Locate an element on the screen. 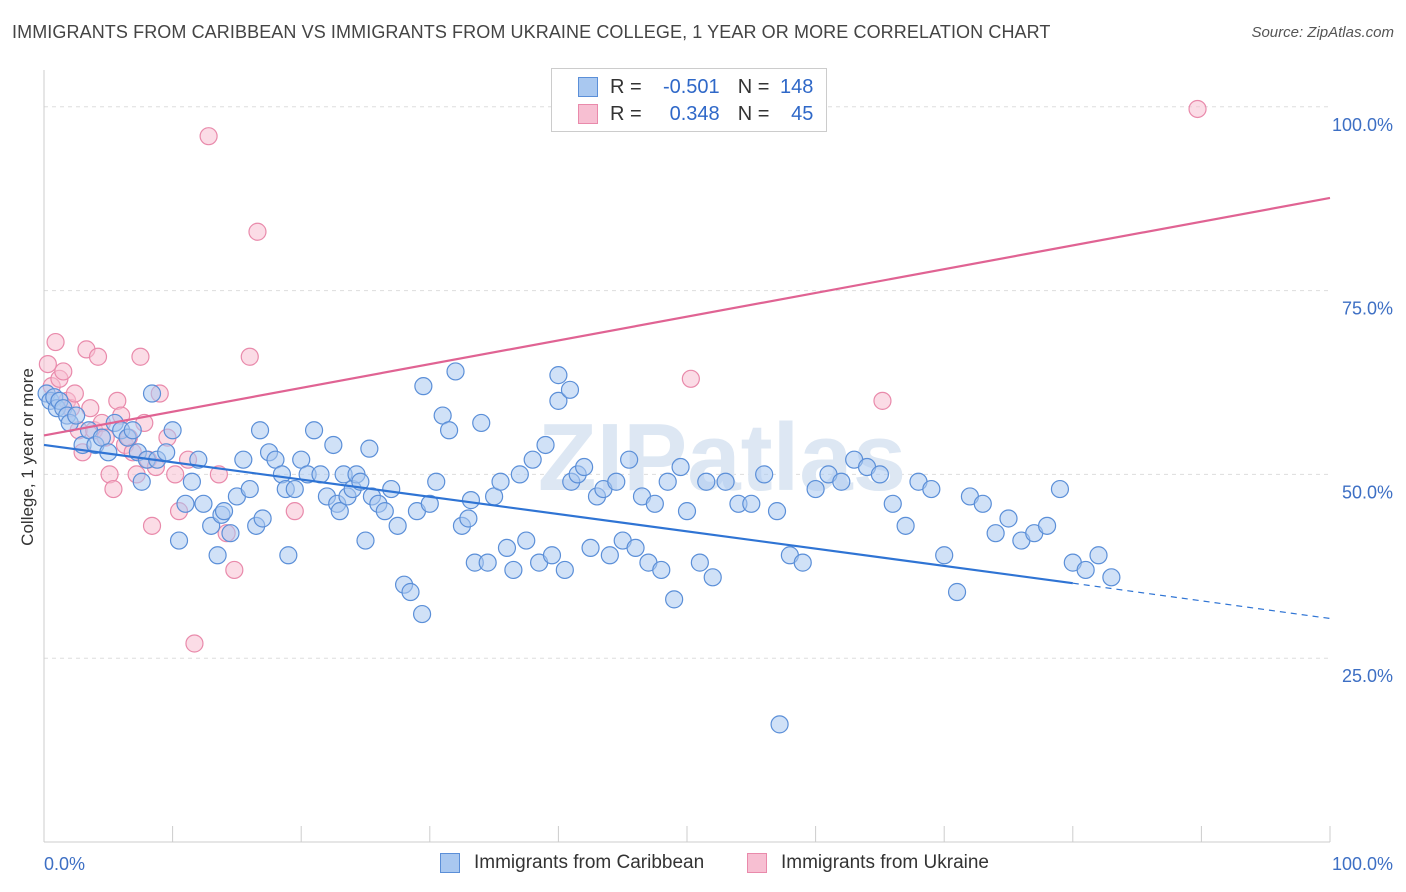 The image size is (1406, 892). caribbean-legend-label: Immigrants from Caribbean is located at coordinates (589, 862).